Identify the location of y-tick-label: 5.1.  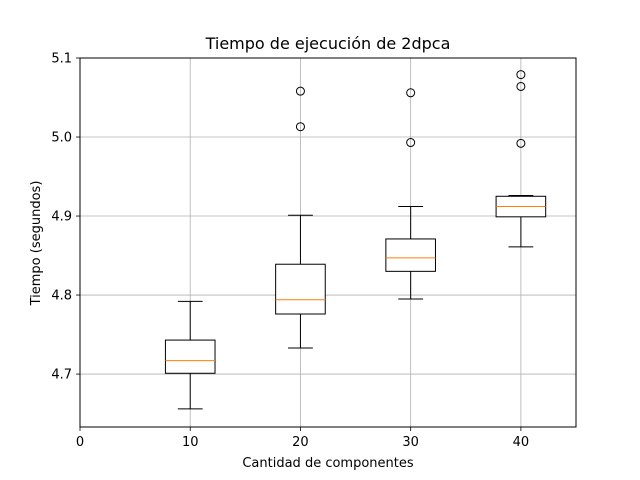
(61, 59).